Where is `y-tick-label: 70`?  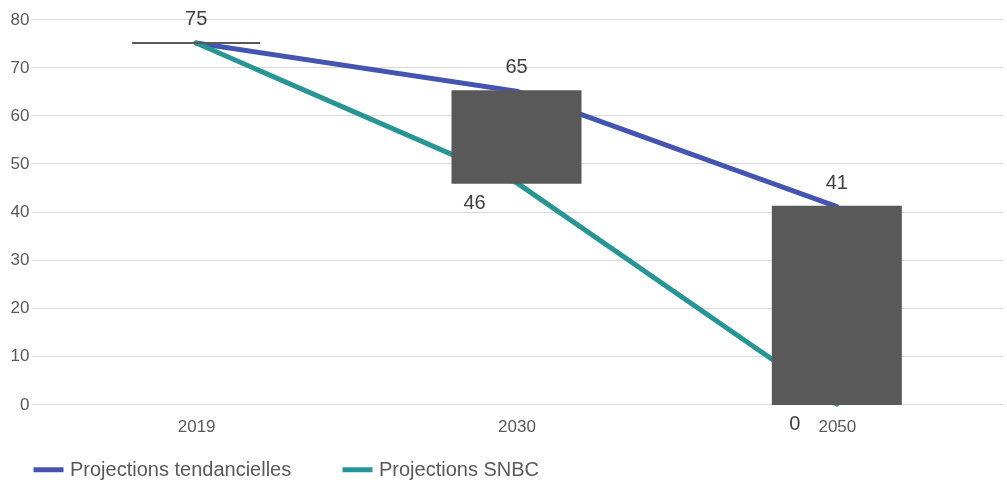 y-tick-label: 70 is located at coordinates (20, 67).